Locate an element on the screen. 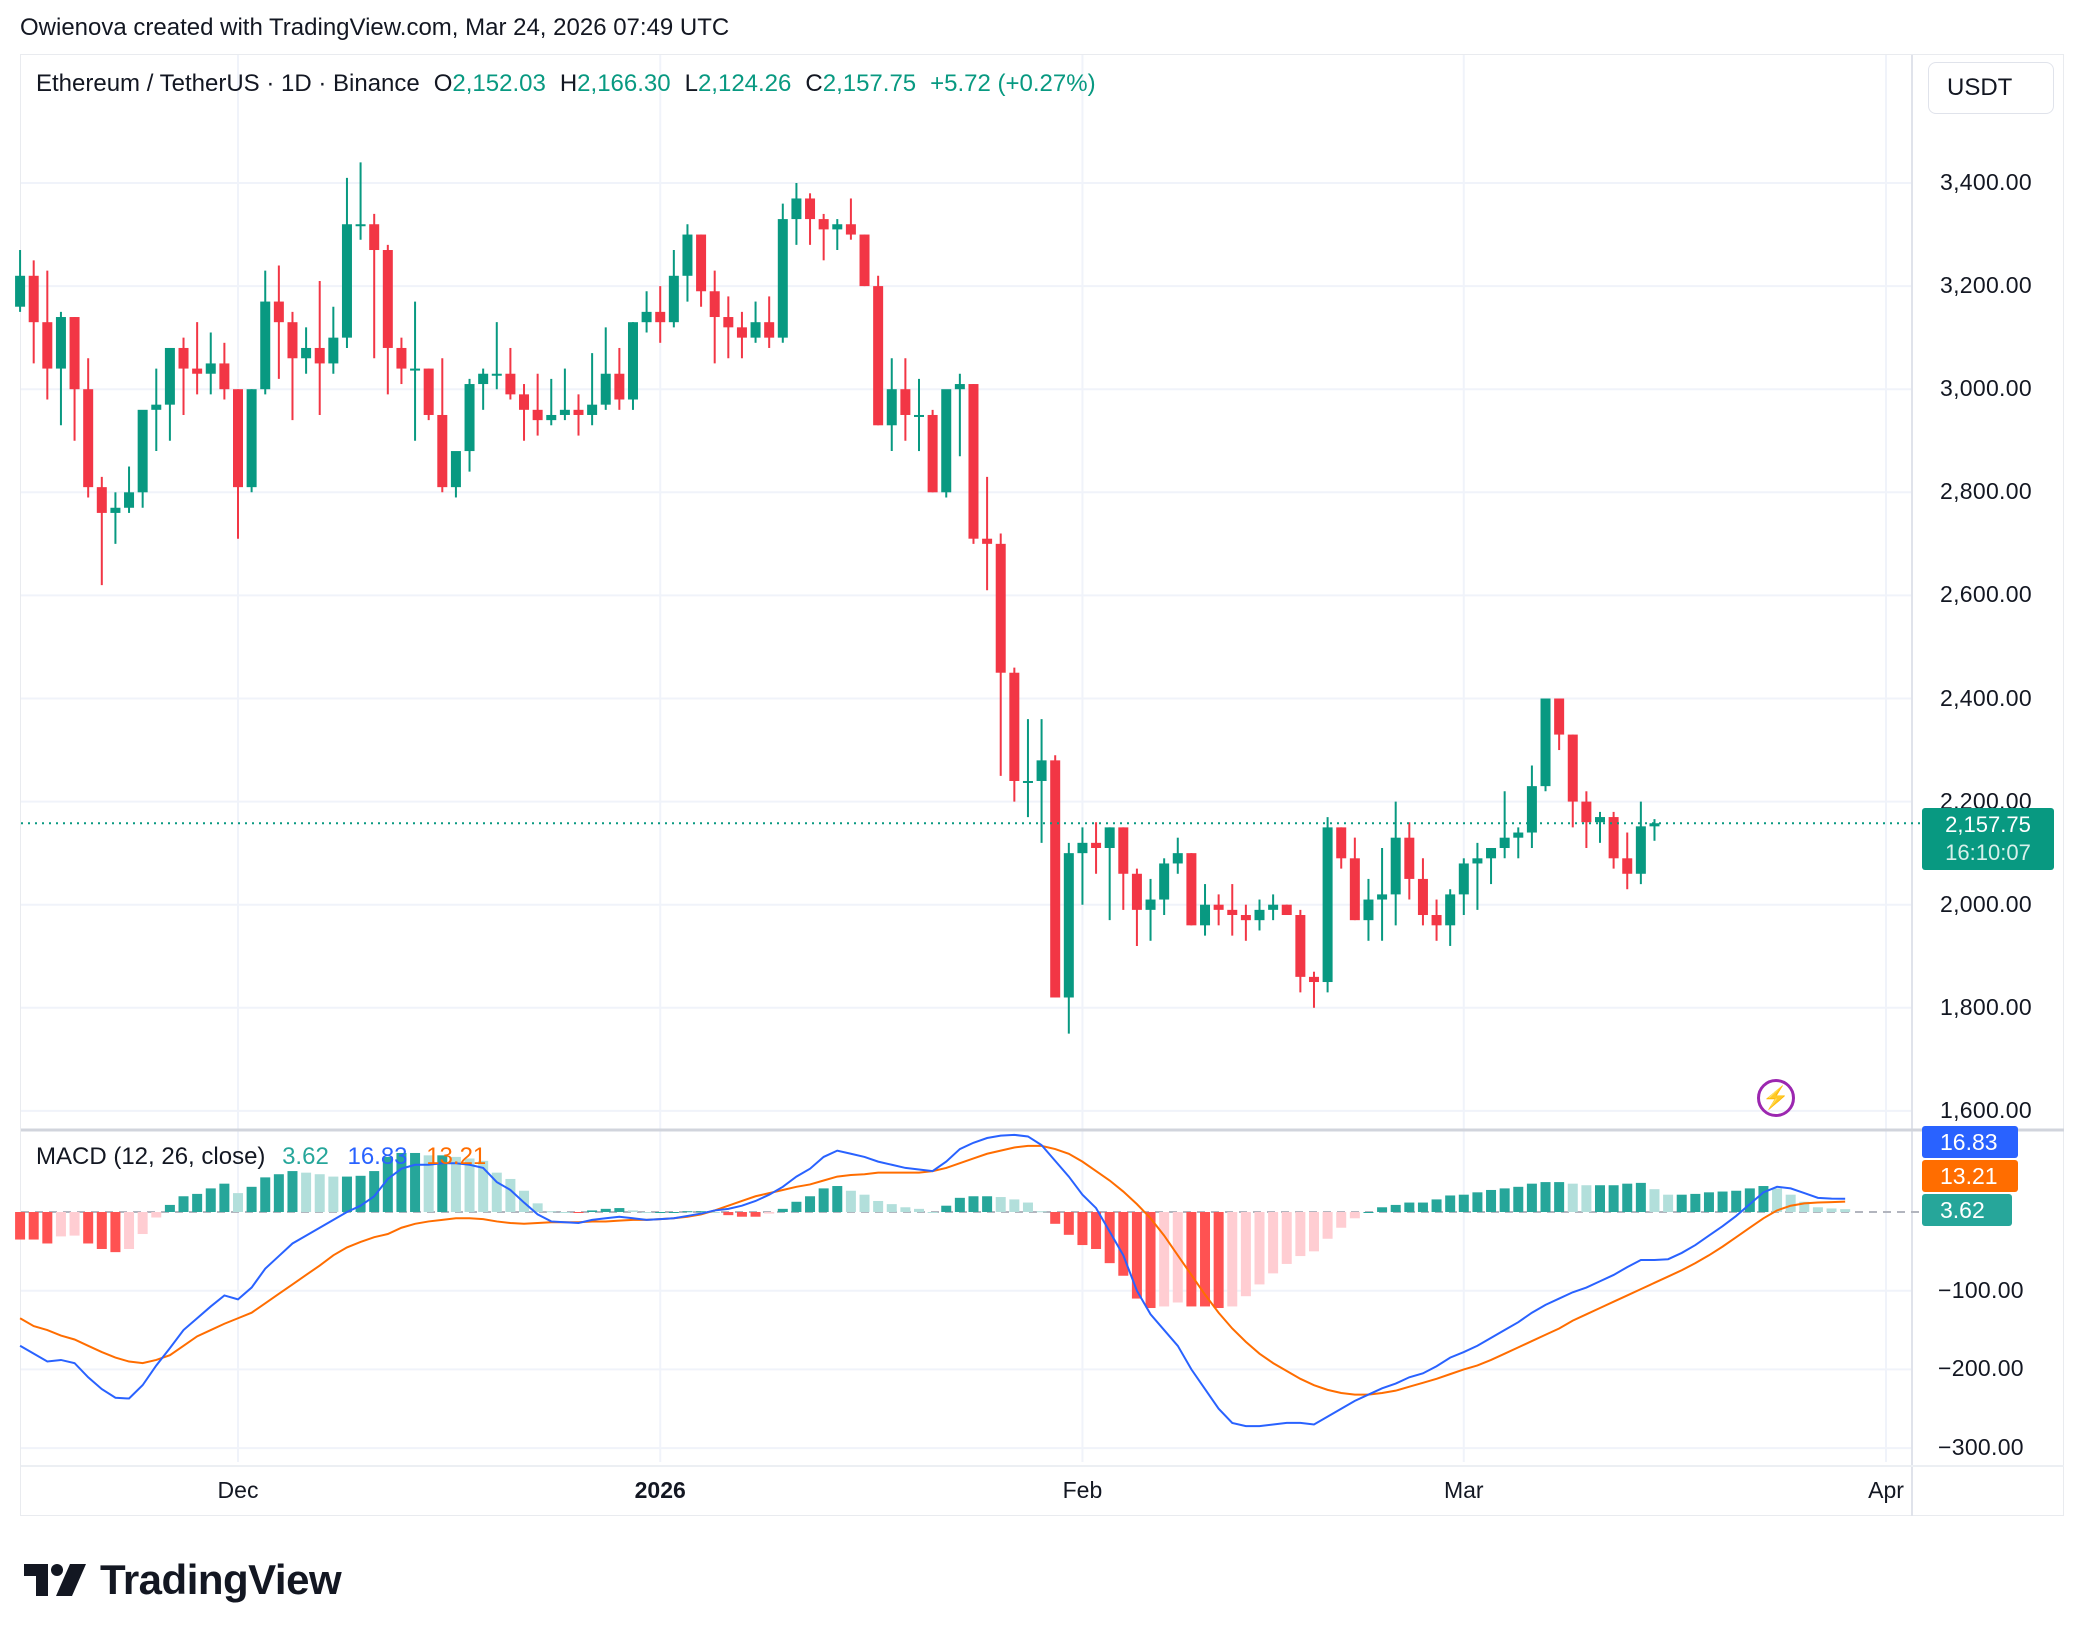 The height and width of the screenshot is (1636, 2084). price-tick: 2,800.00 is located at coordinates (1986, 491).